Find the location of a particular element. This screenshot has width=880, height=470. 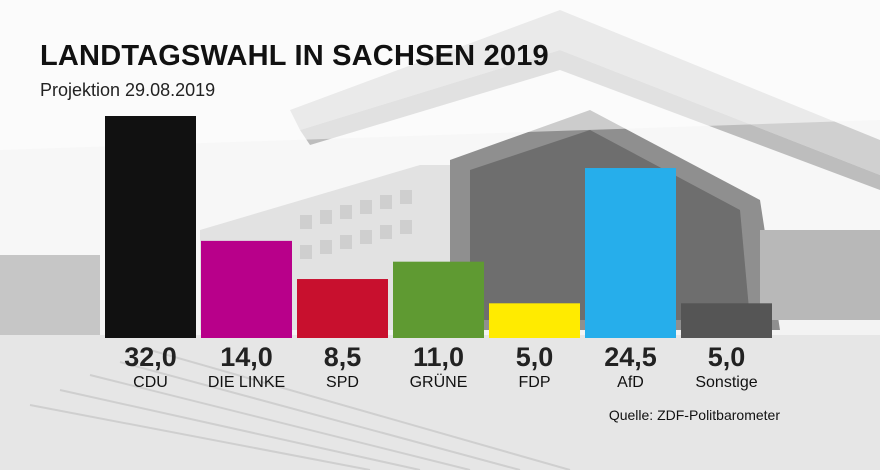

bar-sonstige is located at coordinates (726, 320).